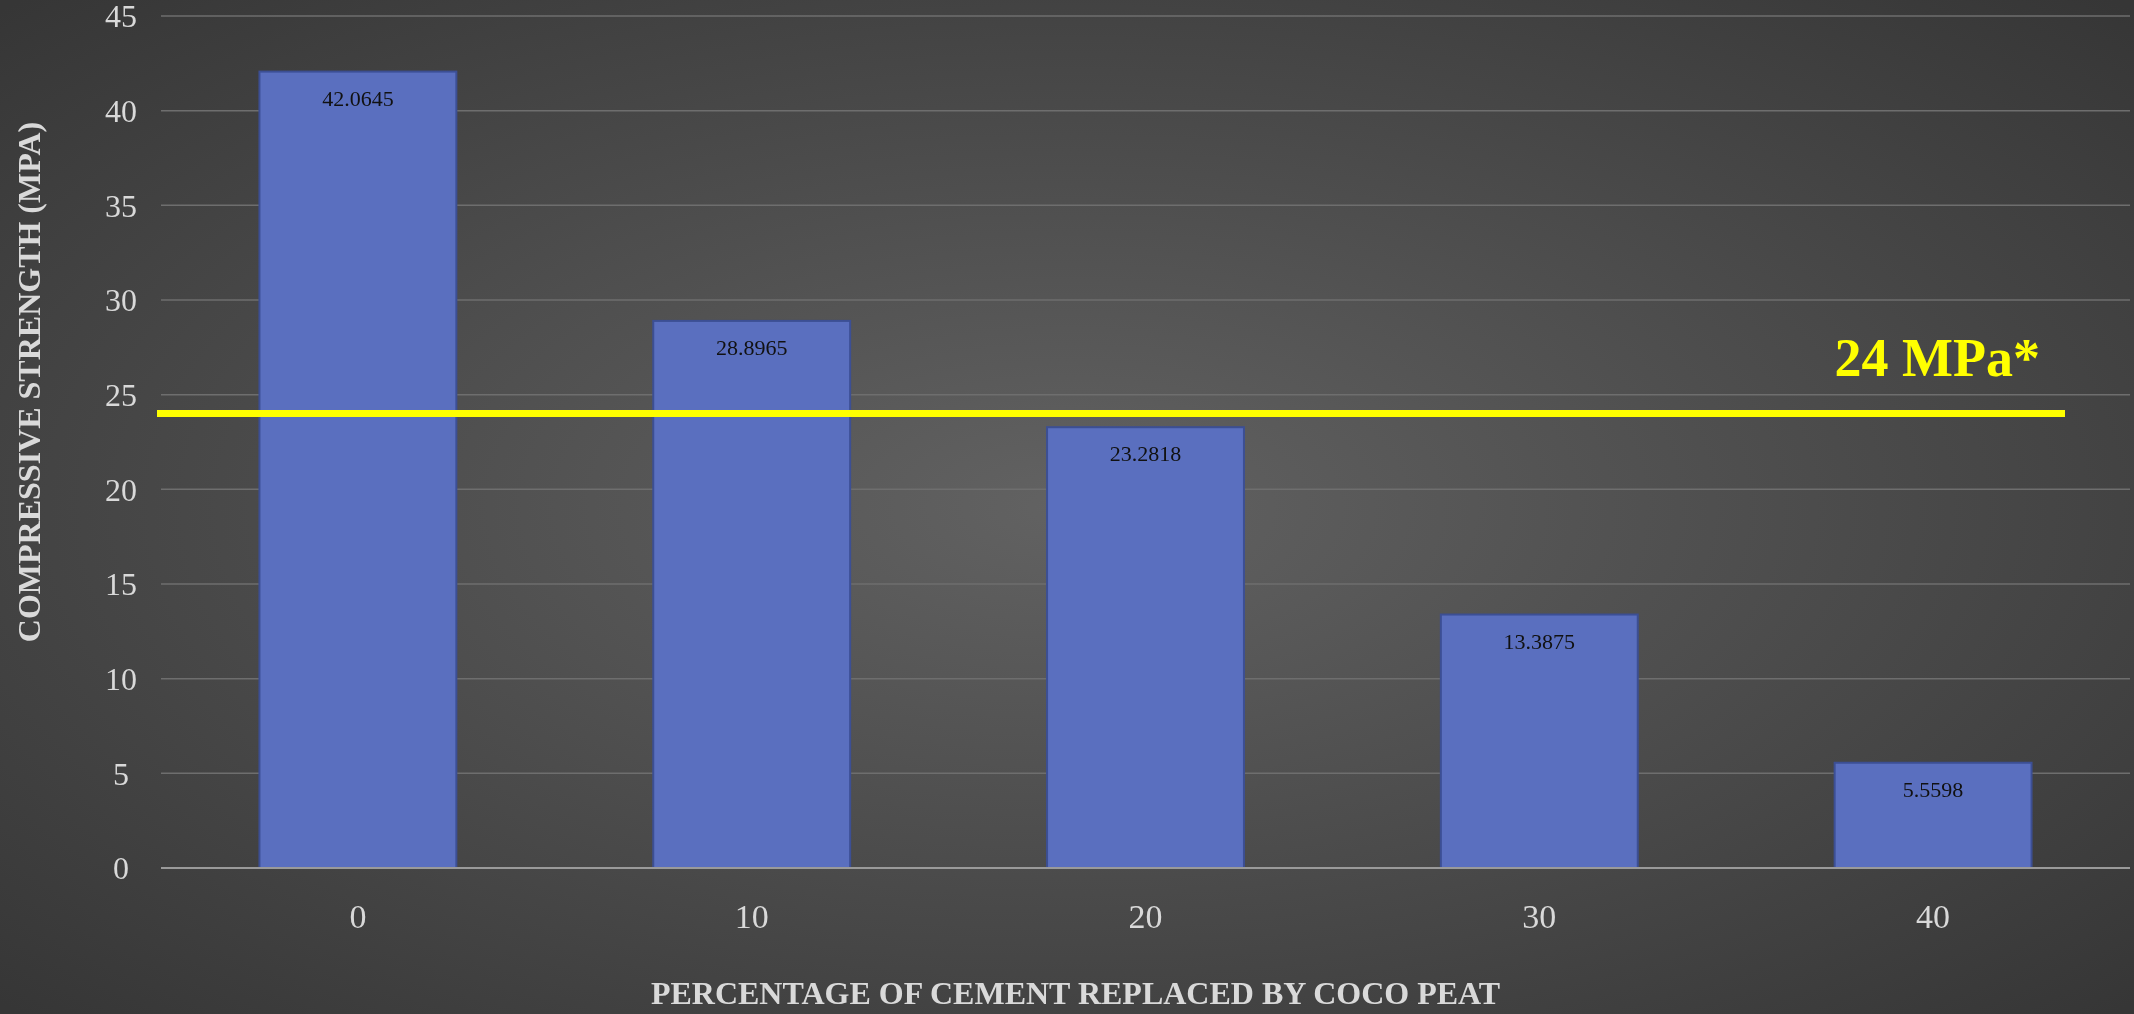 The width and height of the screenshot is (2134, 1014). Describe the element at coordinates (1539, 916) in the screenshot. I see `x-tick-label: 30` at that location.